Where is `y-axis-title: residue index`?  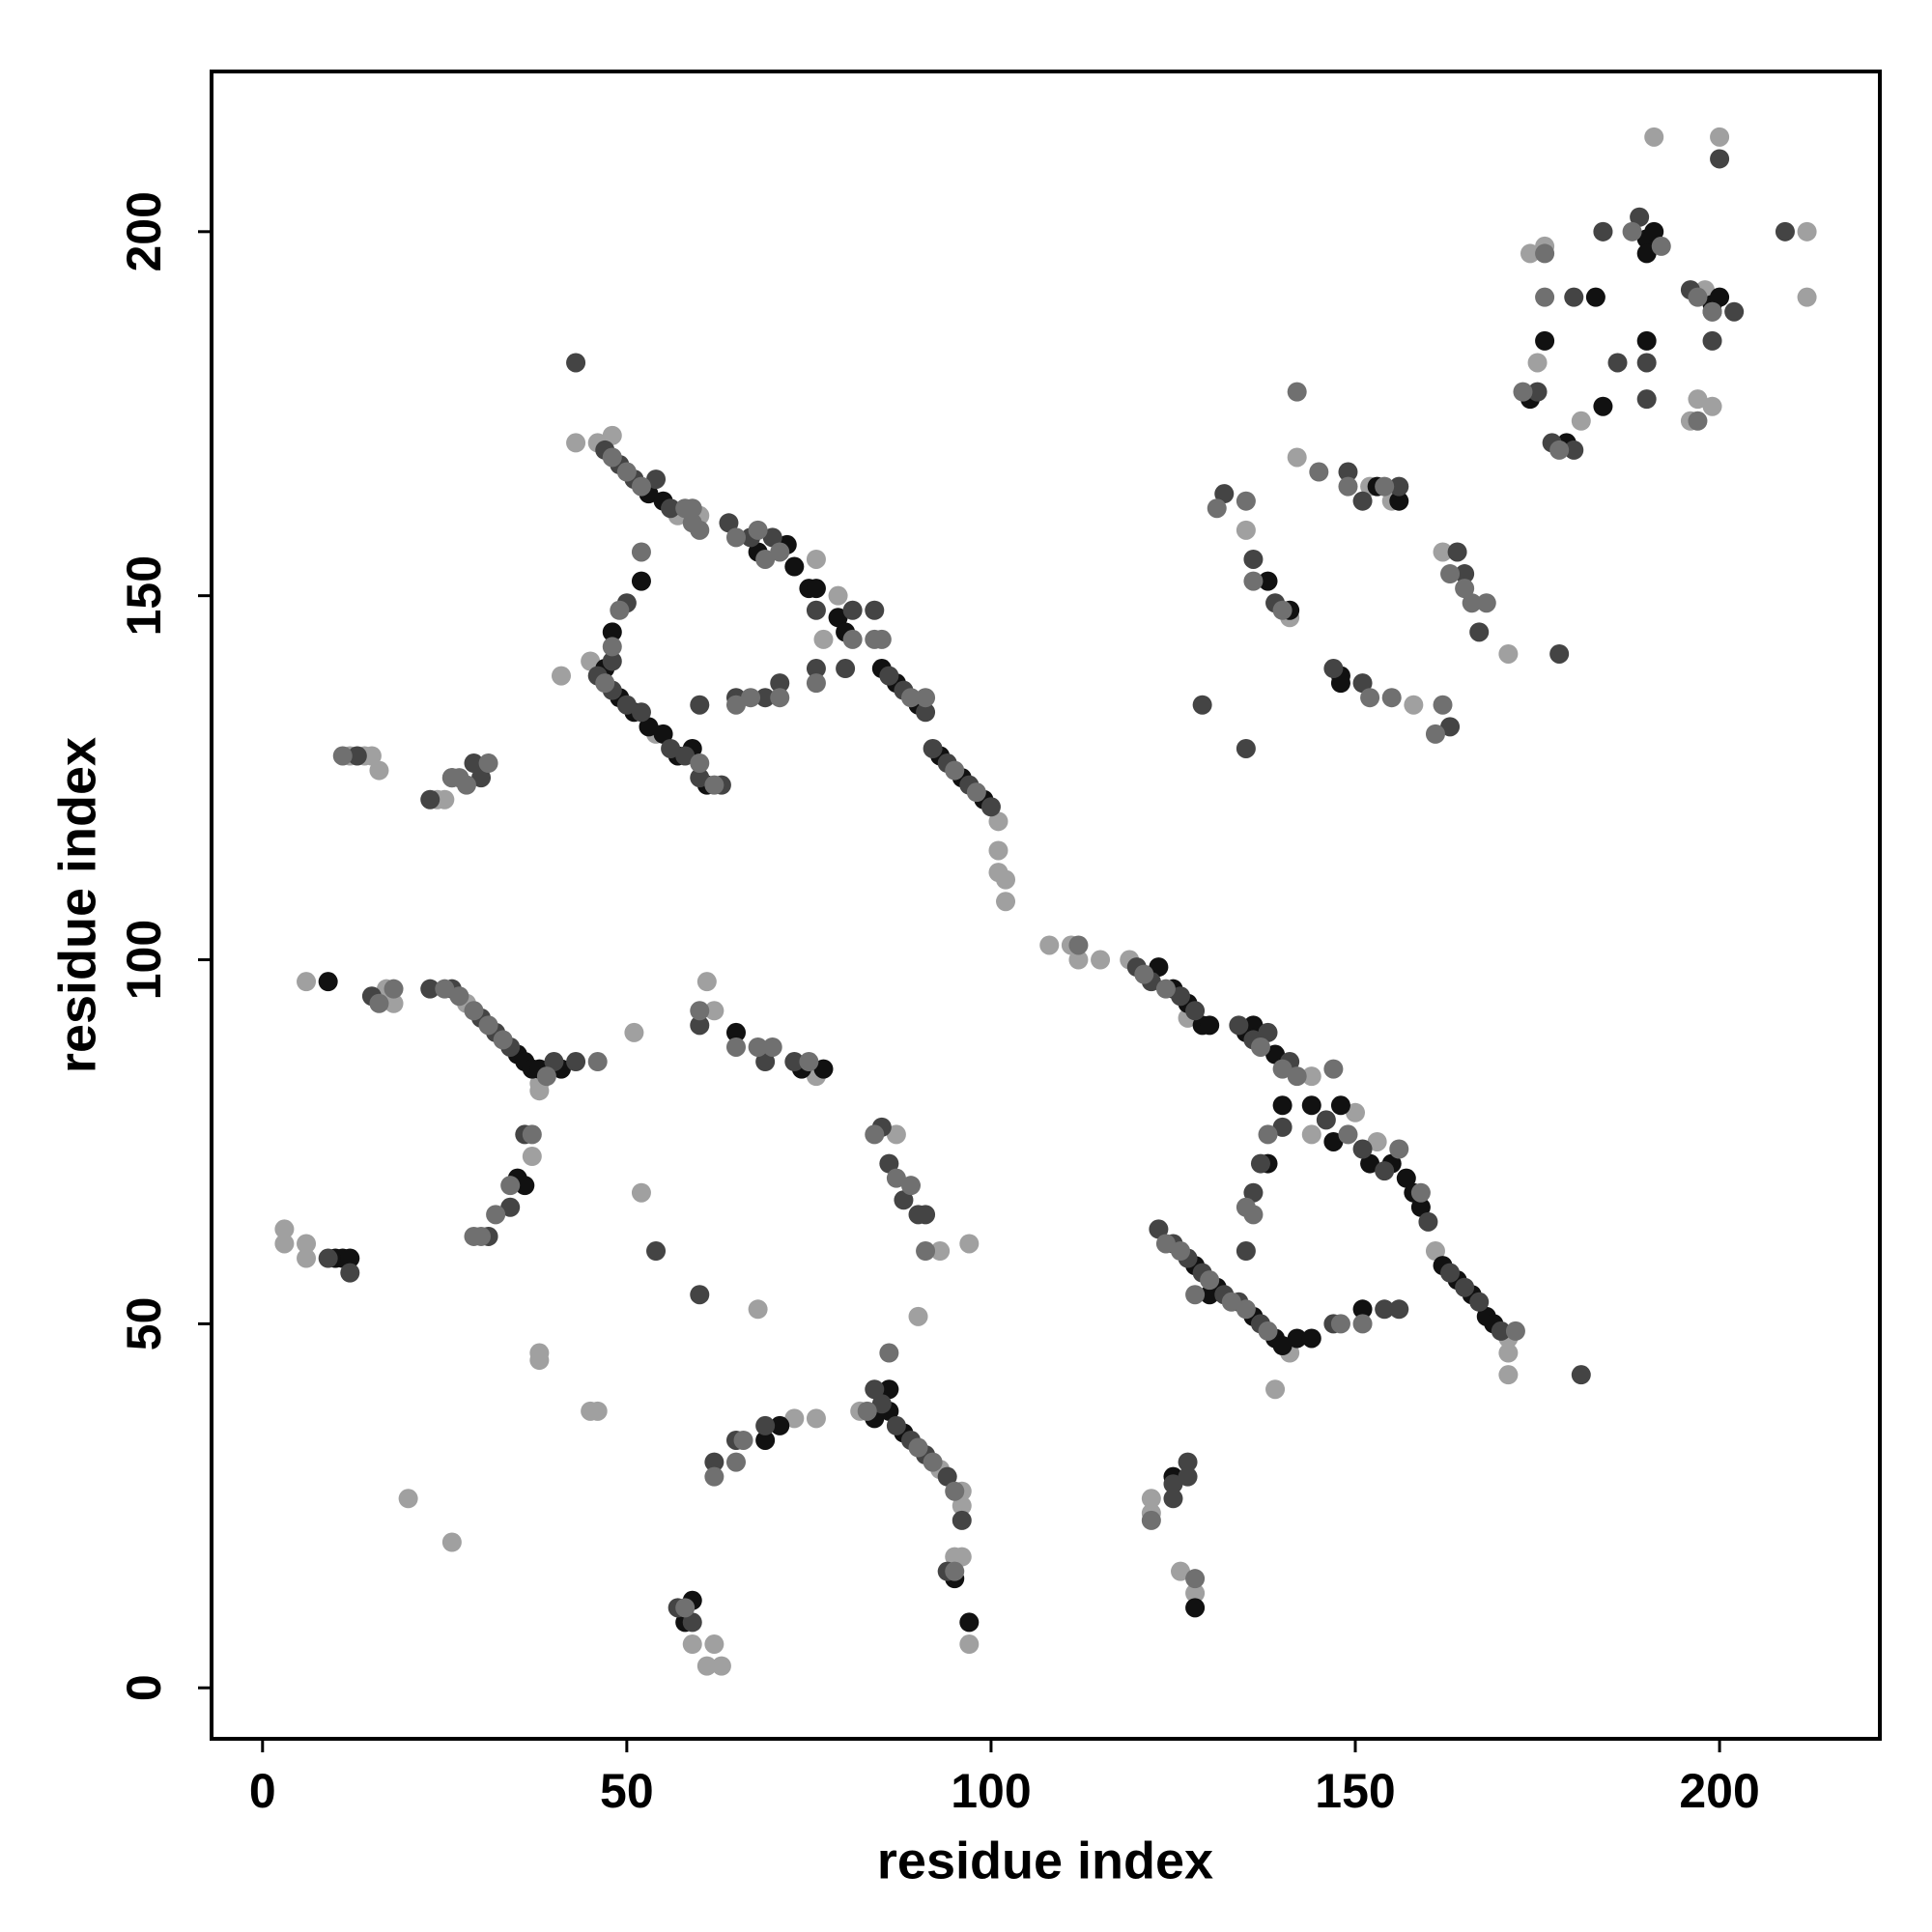 y-axis-title: residue index is located at coordinates (77, 905).